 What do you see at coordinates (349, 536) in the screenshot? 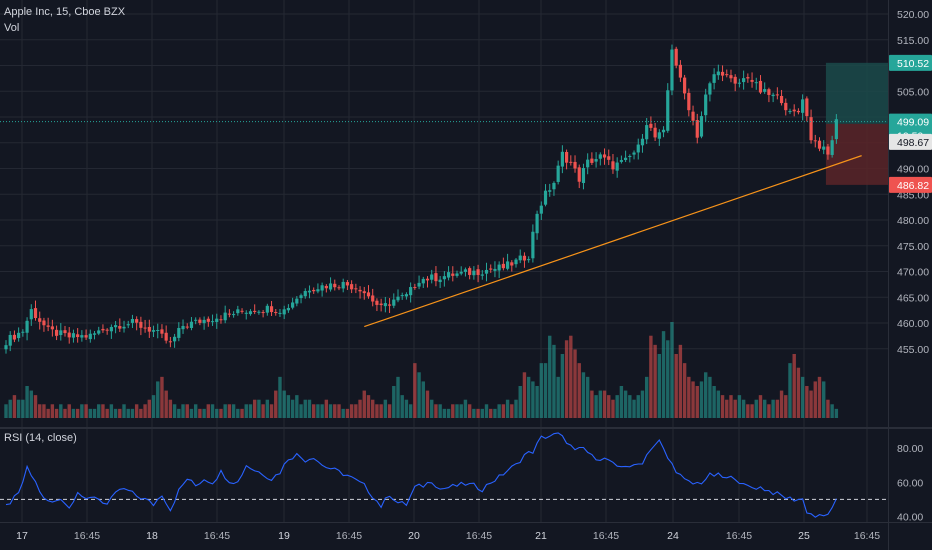
I see `time-tick-label: 16:45` at bounding box center [349, 536].